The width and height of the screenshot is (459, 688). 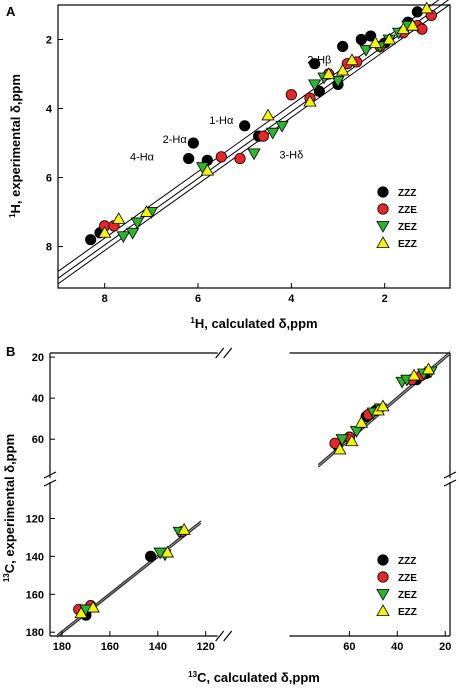 I want to click on x-tick-label-a-8: 8, so click(x=105, y=299).